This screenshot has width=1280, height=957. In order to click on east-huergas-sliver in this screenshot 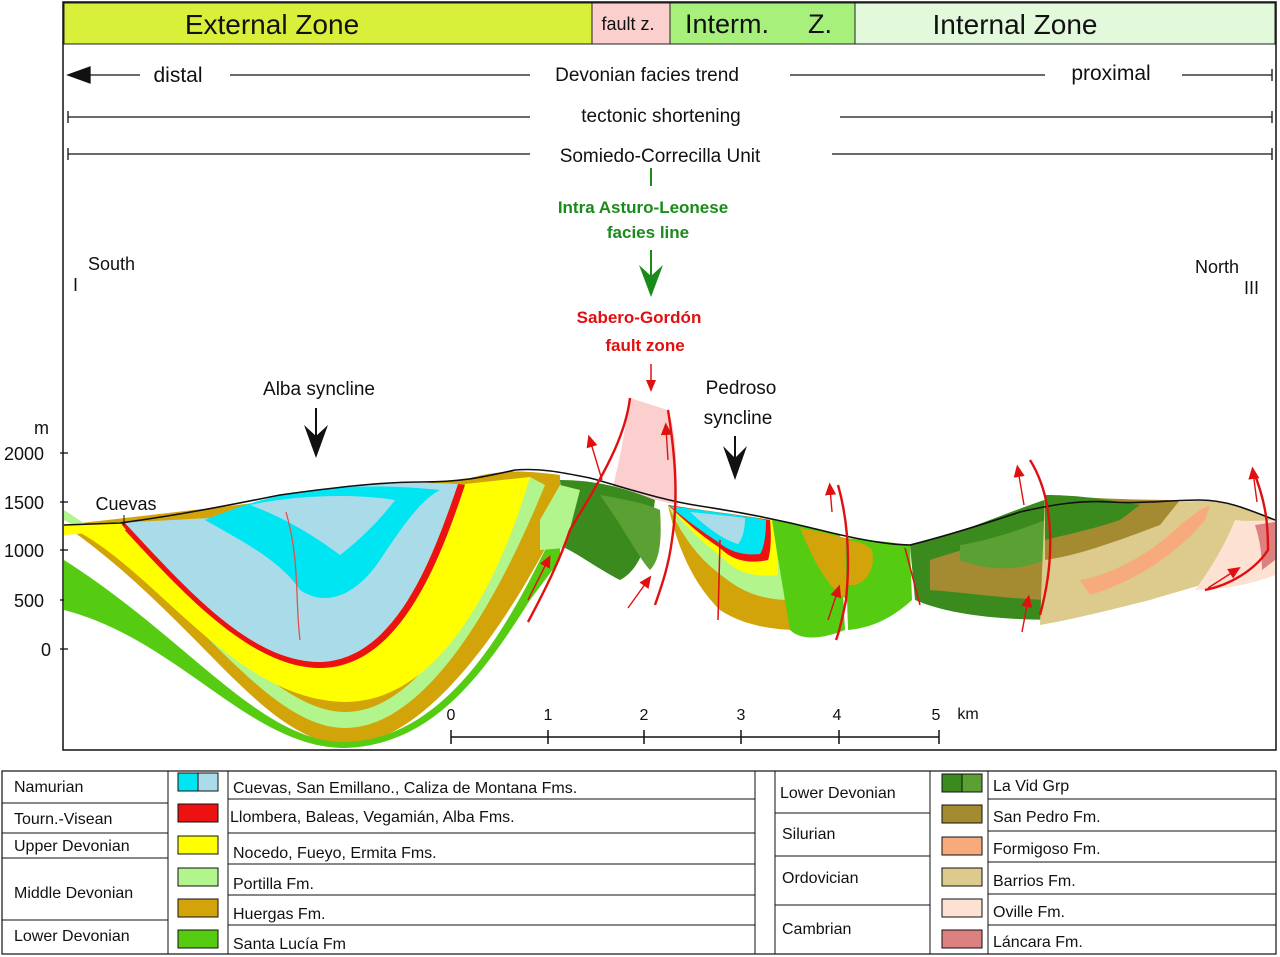, I will do `click(860, 562)`.